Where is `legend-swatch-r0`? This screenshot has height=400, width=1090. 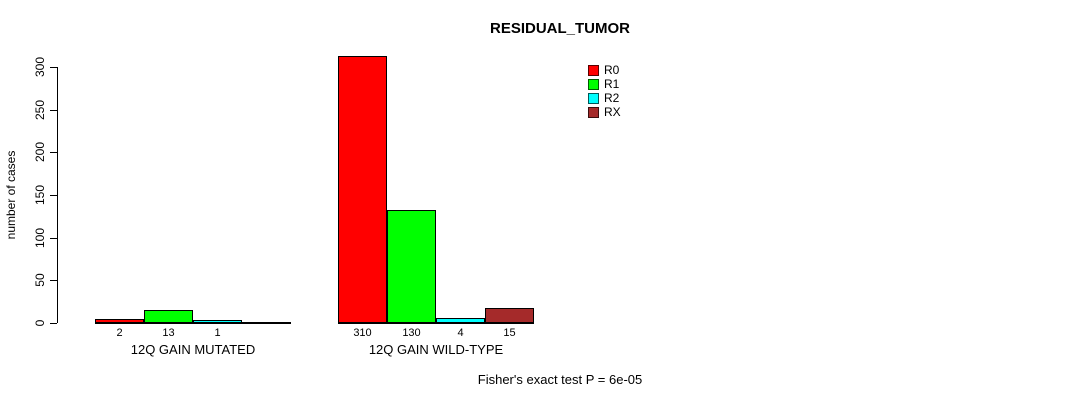 legend-swatch-r0 is located at coordinates (593, 70).